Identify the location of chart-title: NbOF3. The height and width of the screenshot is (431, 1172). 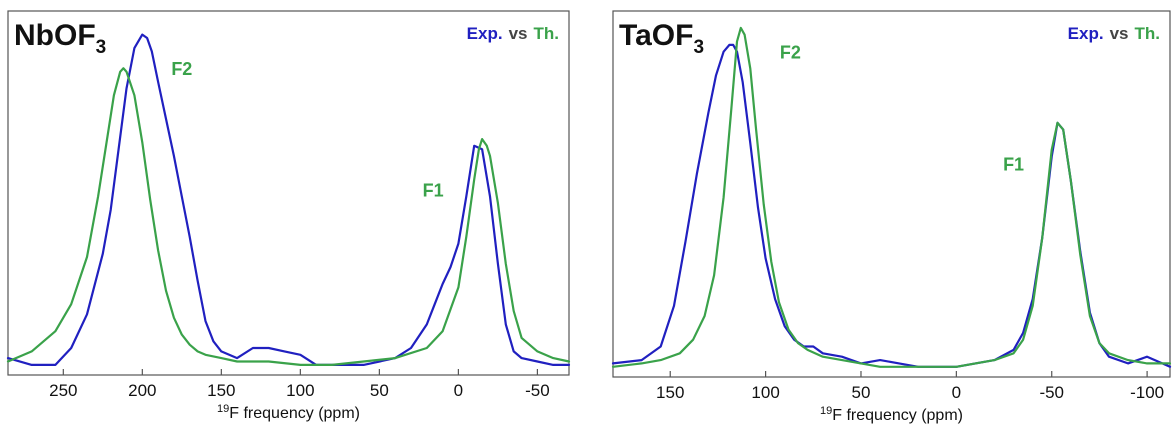
(60, 38).